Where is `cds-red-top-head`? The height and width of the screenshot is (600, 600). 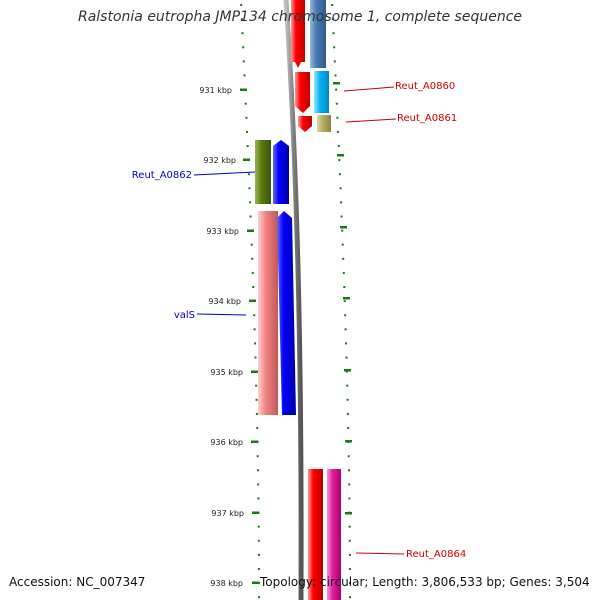 cds-red-top-head is located at coordinates (298, 61).